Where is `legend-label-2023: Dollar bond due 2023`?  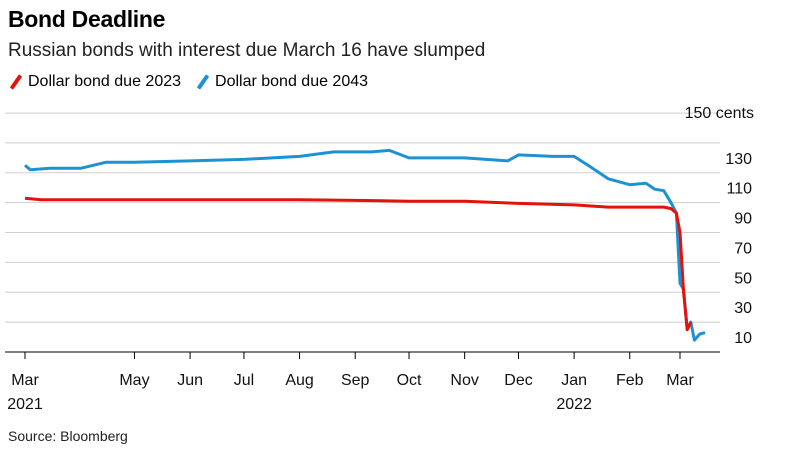
legend-label-2023: Dollar bond due 2023 is located at coordinates (105, 81).